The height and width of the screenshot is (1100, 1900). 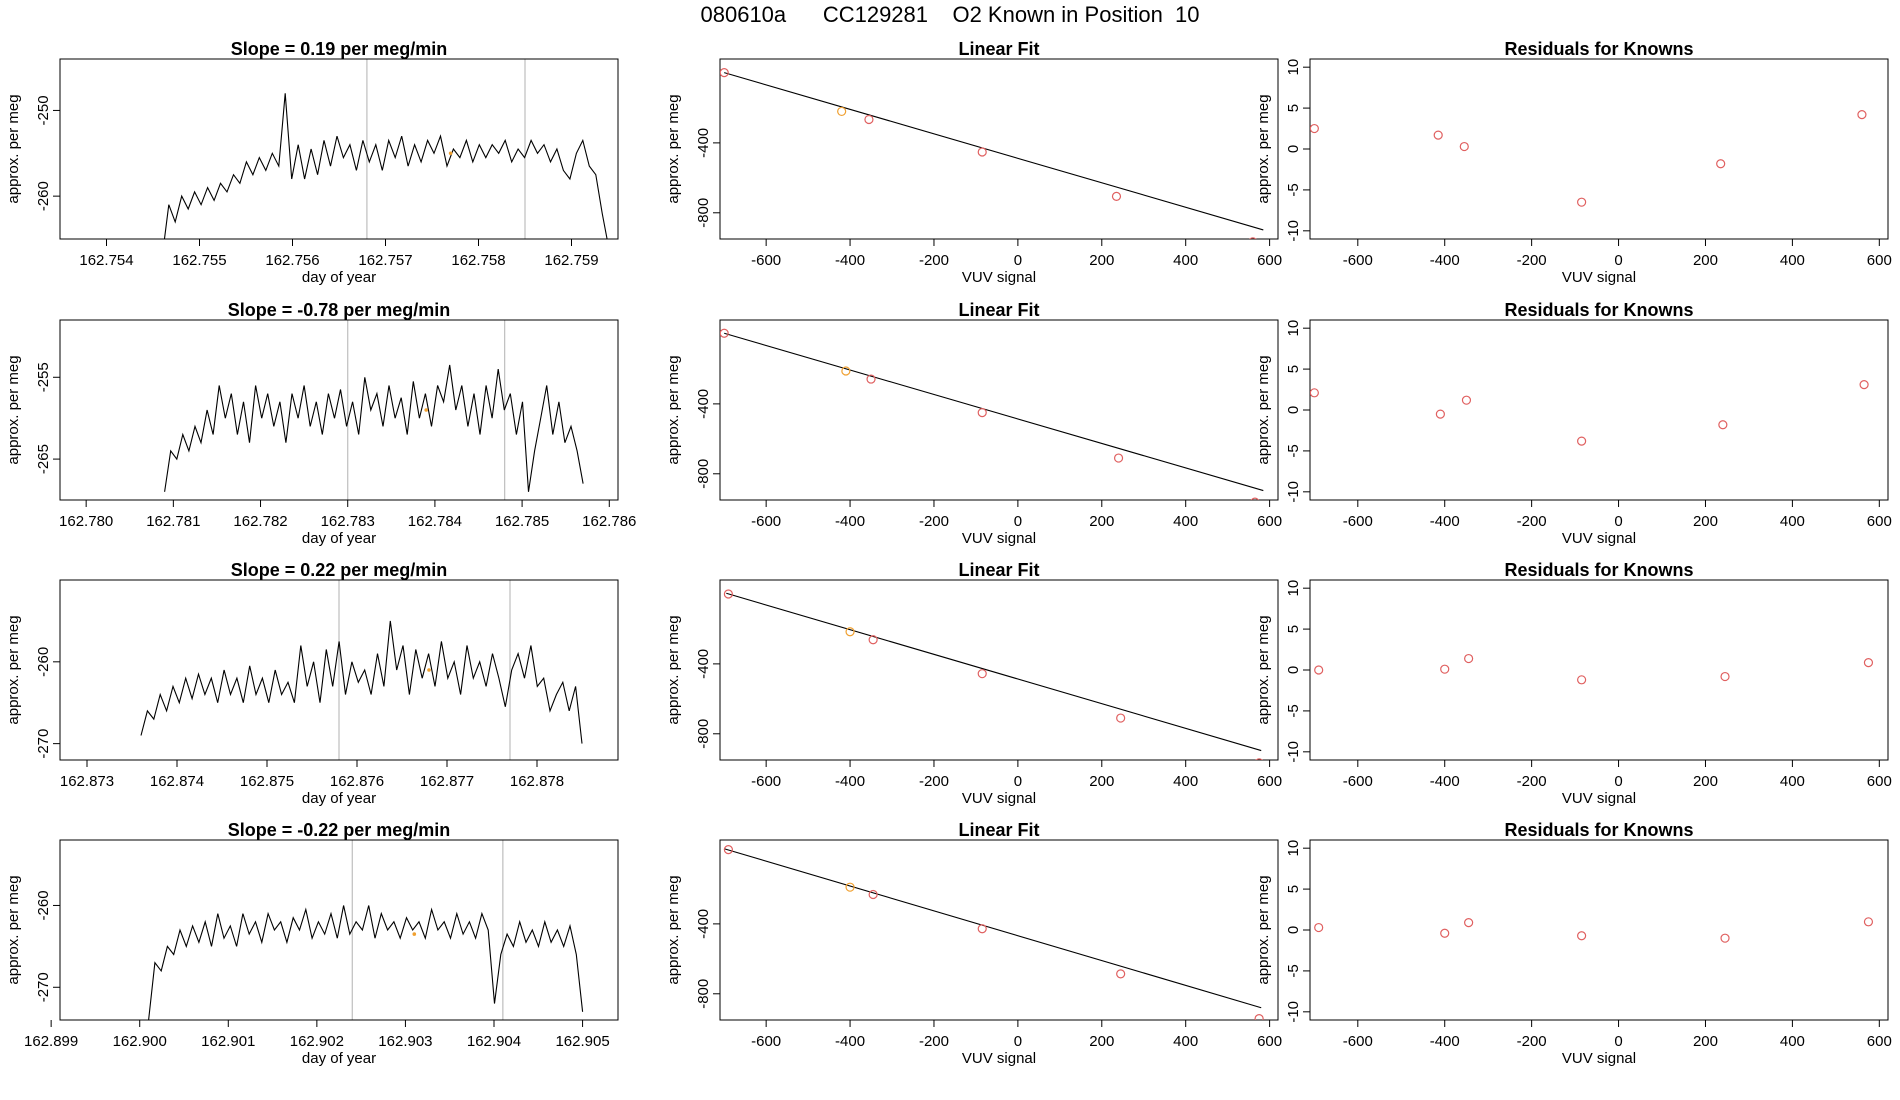 I want to click on y-tick-label: -800, so click(x=703, y=474).